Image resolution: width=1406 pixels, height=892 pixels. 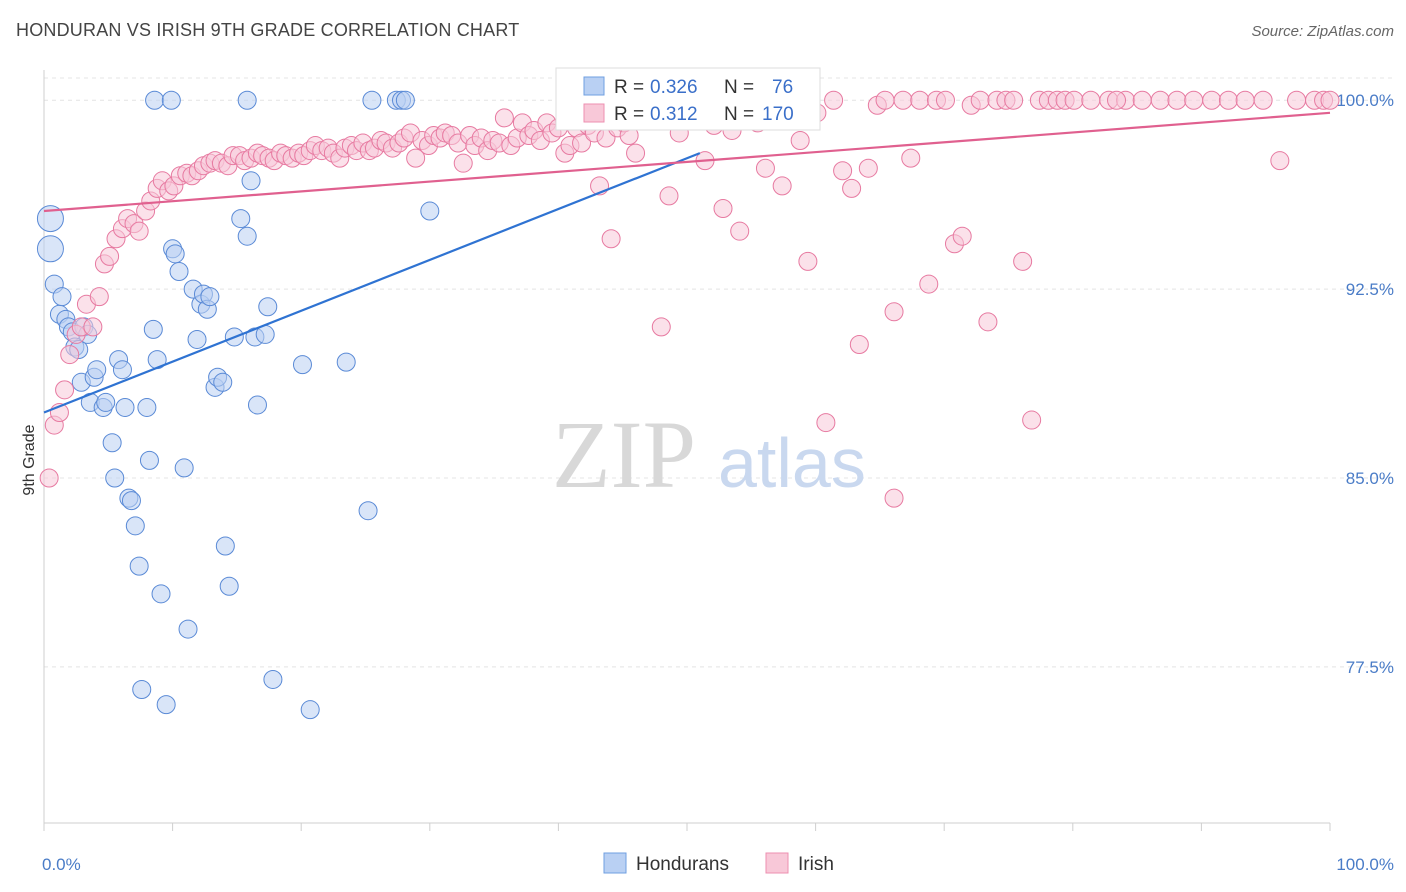 What do you see at coordinates (1370, 667) in the screenshot?
I see `y-tick-label: 77.5%` at bounding box center [1370, 667].